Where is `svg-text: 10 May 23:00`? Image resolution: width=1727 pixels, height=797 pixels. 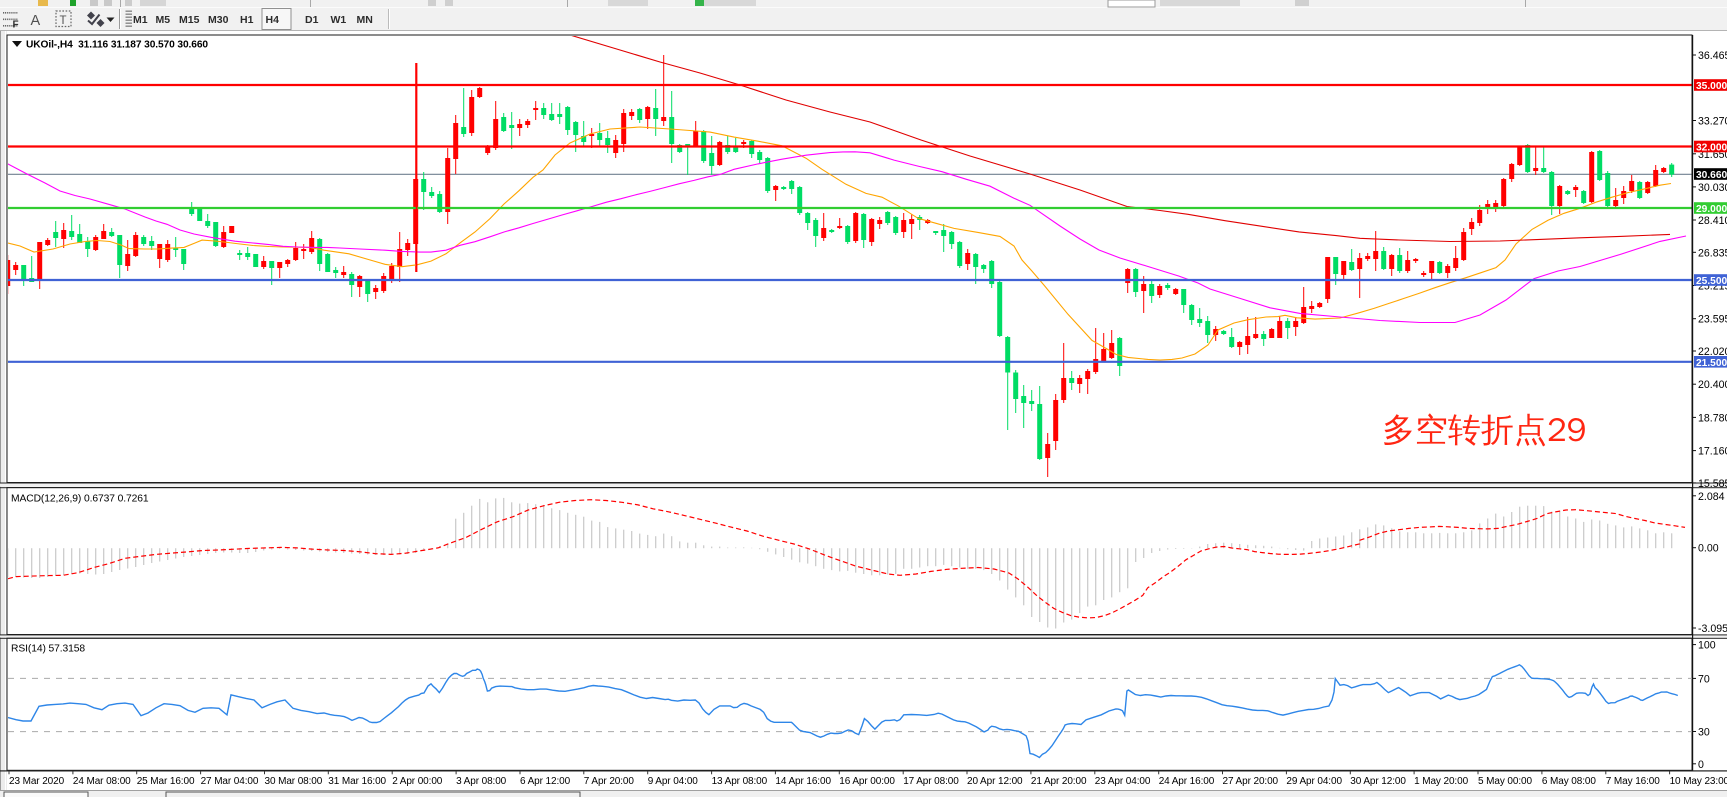 svg-text: 10 May 23:00 is located at coordinates (1698, 781).